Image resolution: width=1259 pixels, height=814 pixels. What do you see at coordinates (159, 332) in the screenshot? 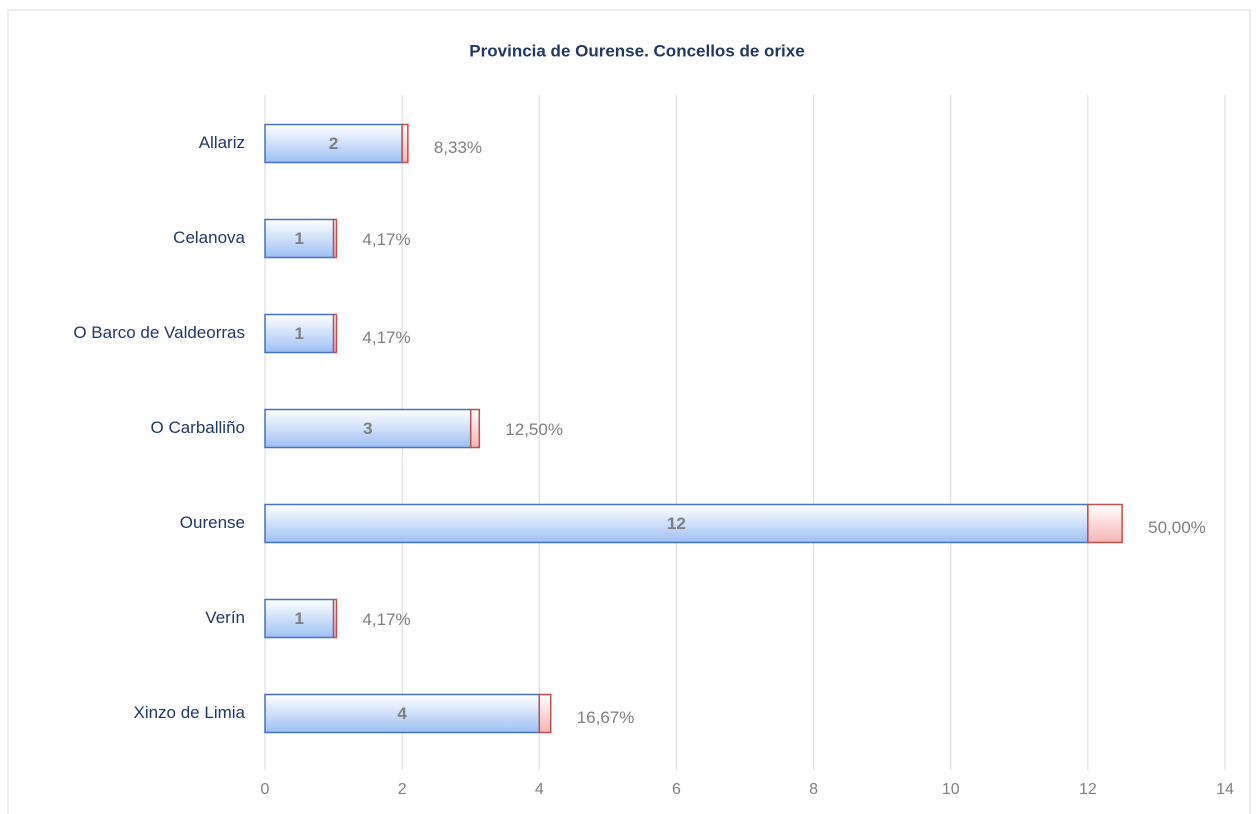
I see `y-tick-label: O Barco de Valdeorras` at bounding box center [159, 332].